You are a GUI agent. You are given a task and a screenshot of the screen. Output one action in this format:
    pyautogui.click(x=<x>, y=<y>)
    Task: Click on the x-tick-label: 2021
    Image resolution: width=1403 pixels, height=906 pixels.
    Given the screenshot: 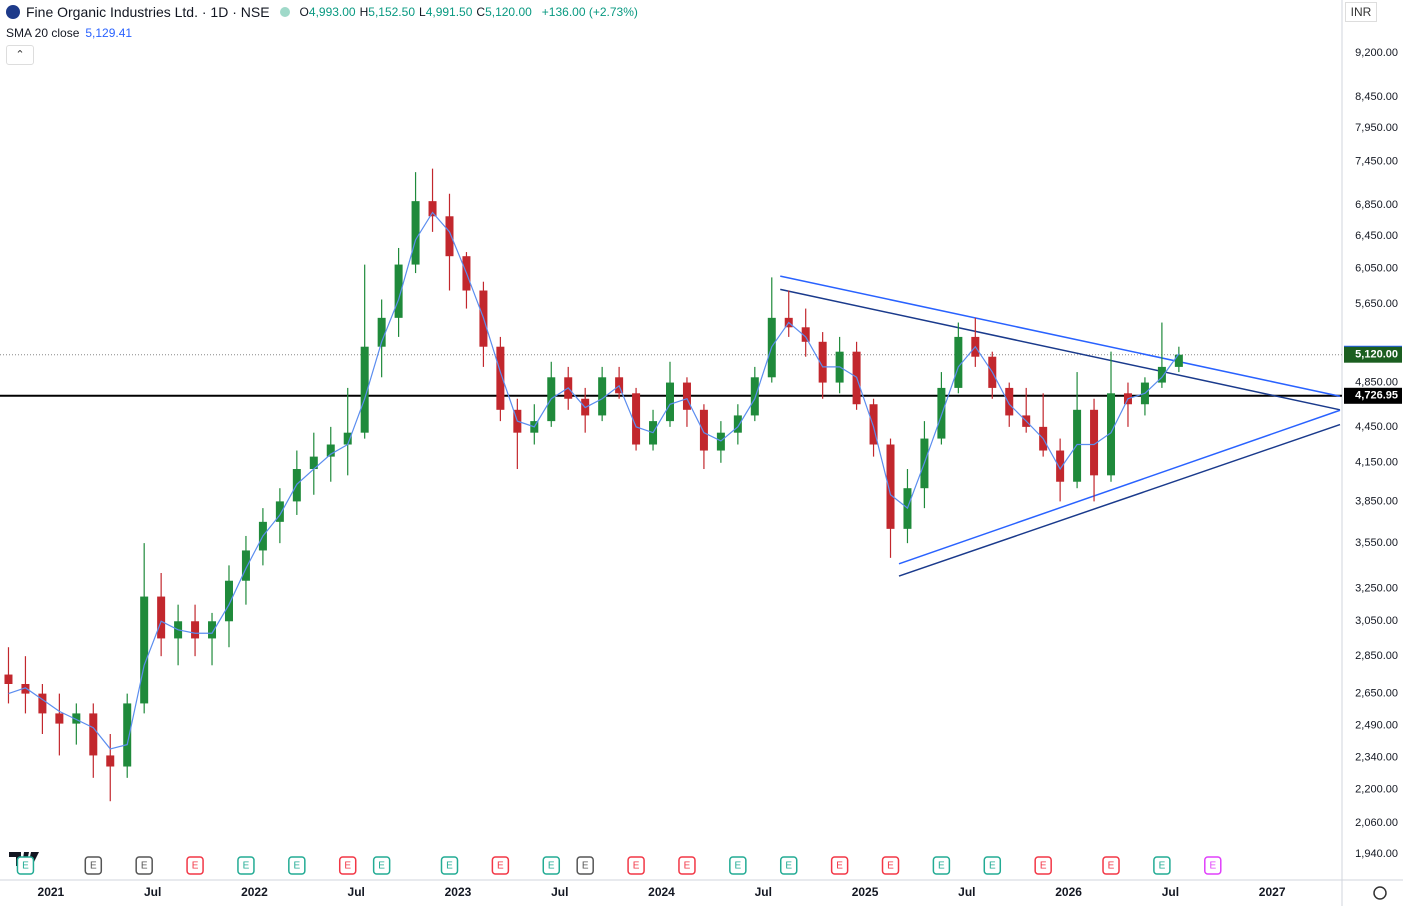 What is the action you would take?
    pyautogui.click(x=51, y=892)
    